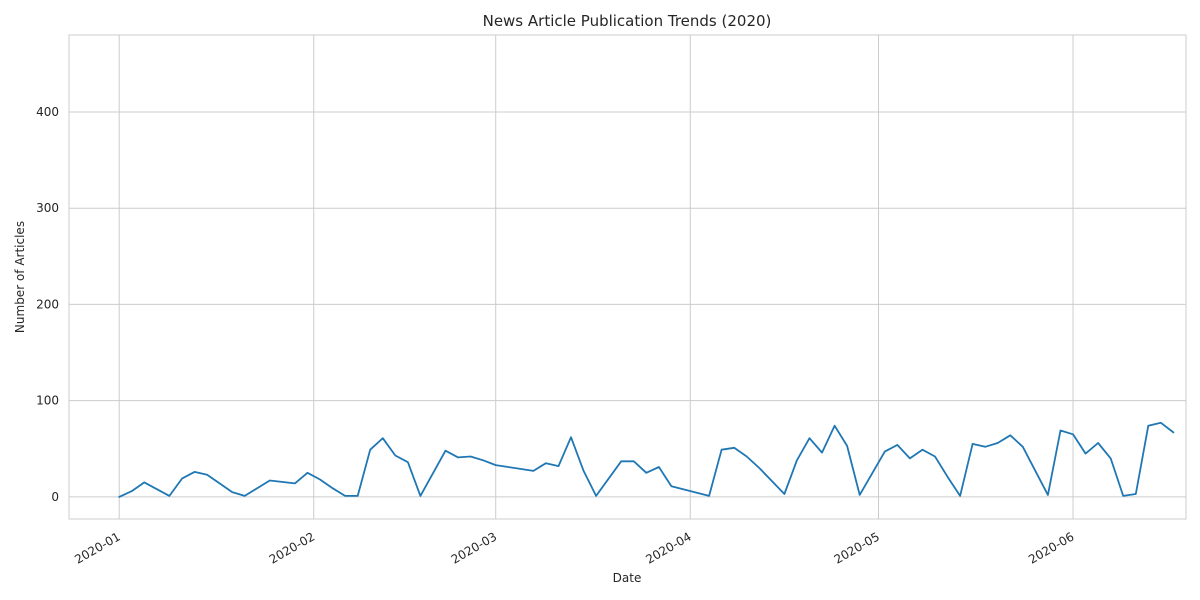 This screenshot has width=1200, height=600. I want to click on series-layer, so click(646, 459).